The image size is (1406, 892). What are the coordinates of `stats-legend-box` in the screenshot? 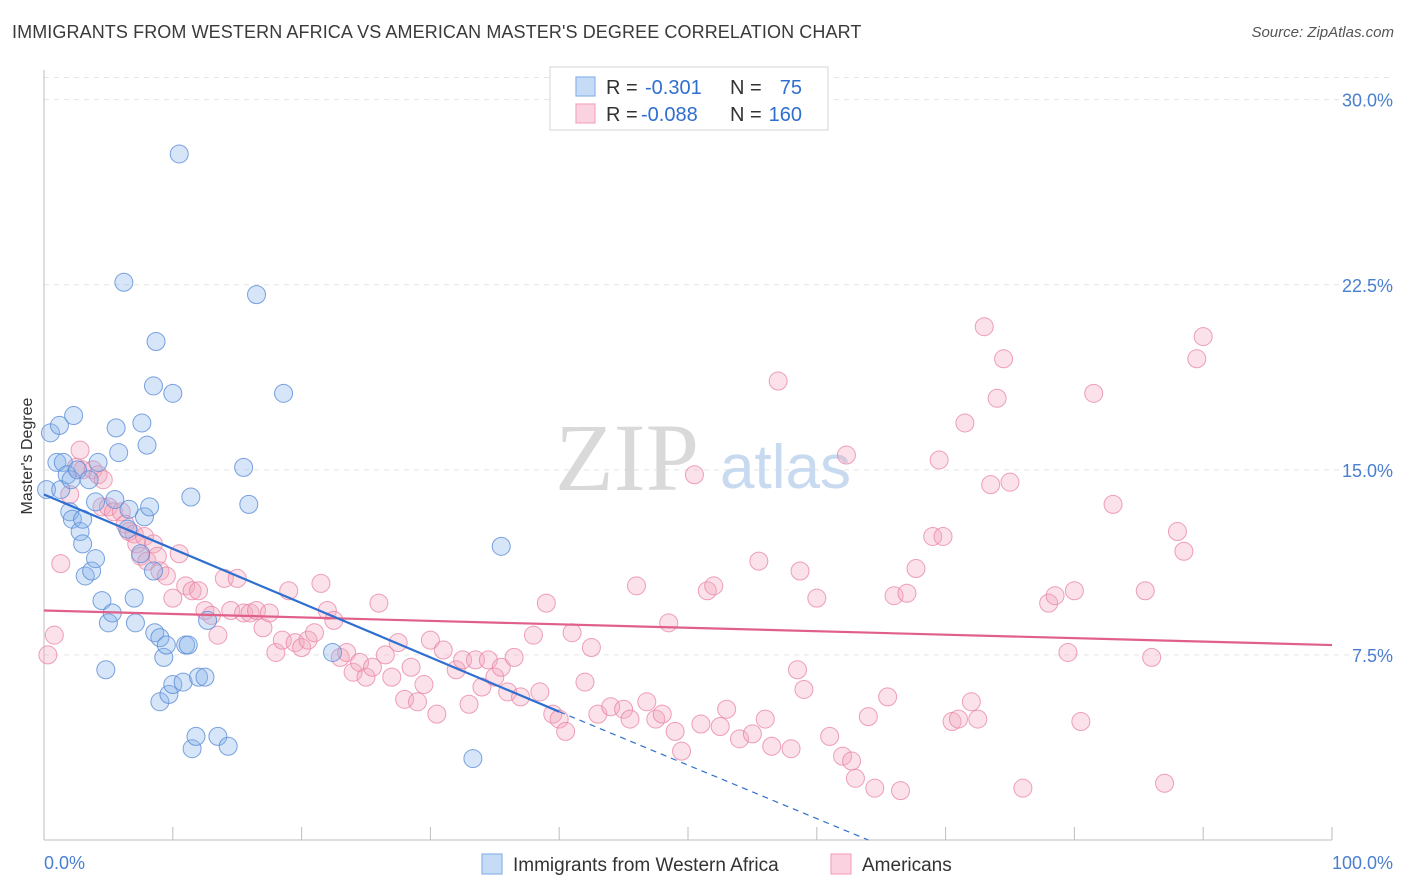 It's located at (689, 98).